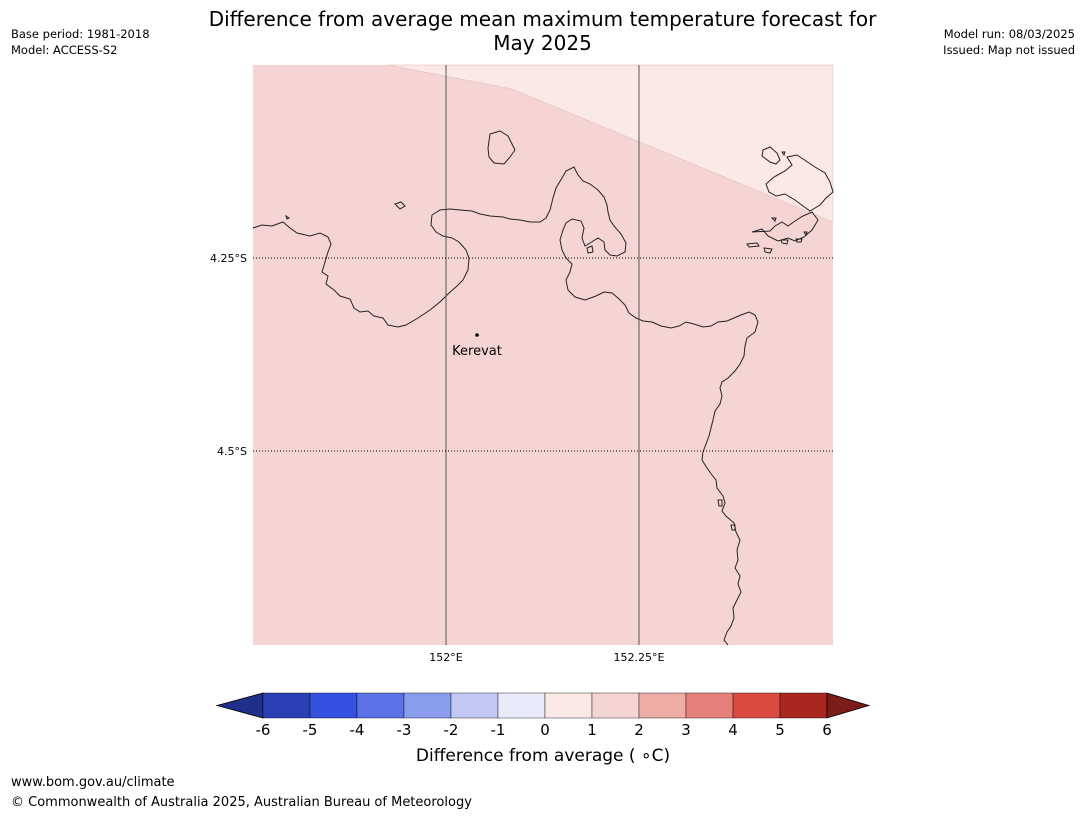 This screenshot has width=1085, height=816. I want to click on lat-label-4-5: 4.5°S, so click(232, 451).